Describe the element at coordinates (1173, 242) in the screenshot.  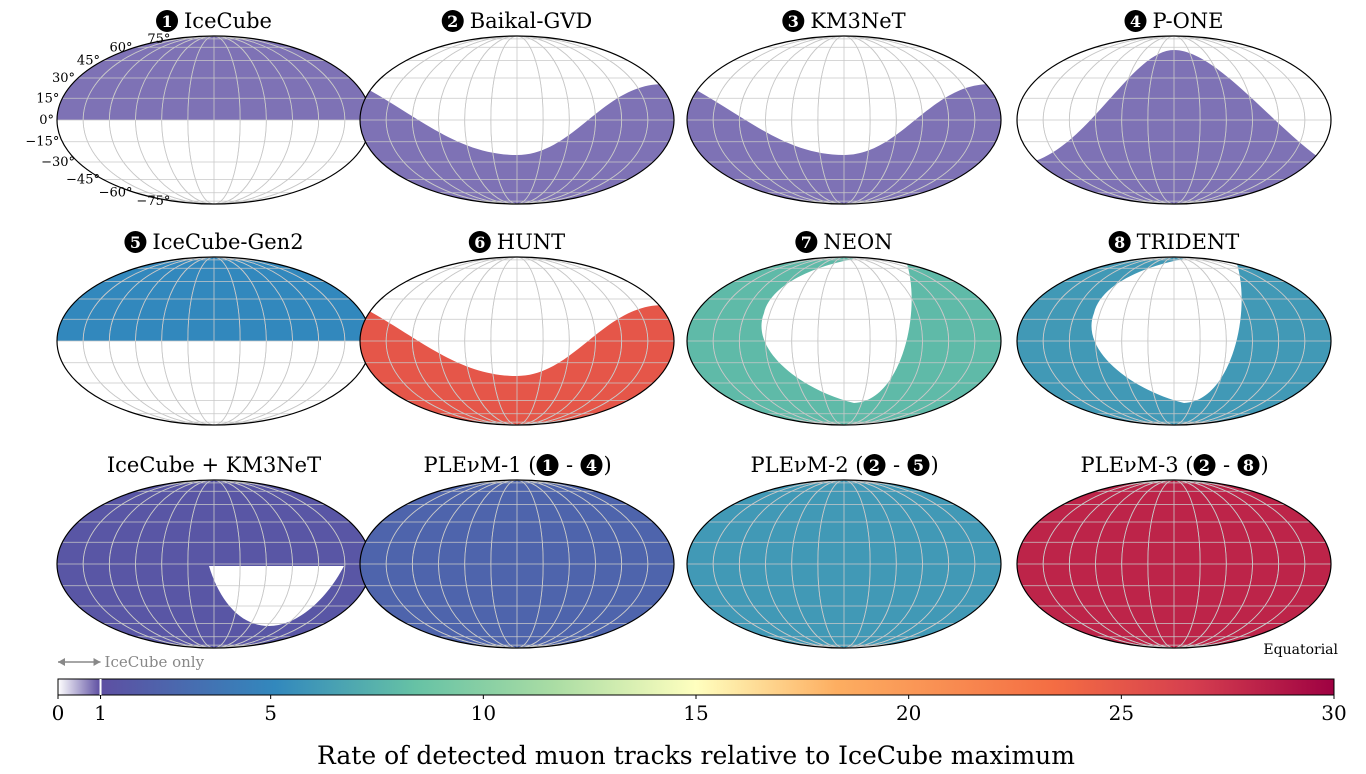
I see `panel-title: TRIDENT 8` at that location.